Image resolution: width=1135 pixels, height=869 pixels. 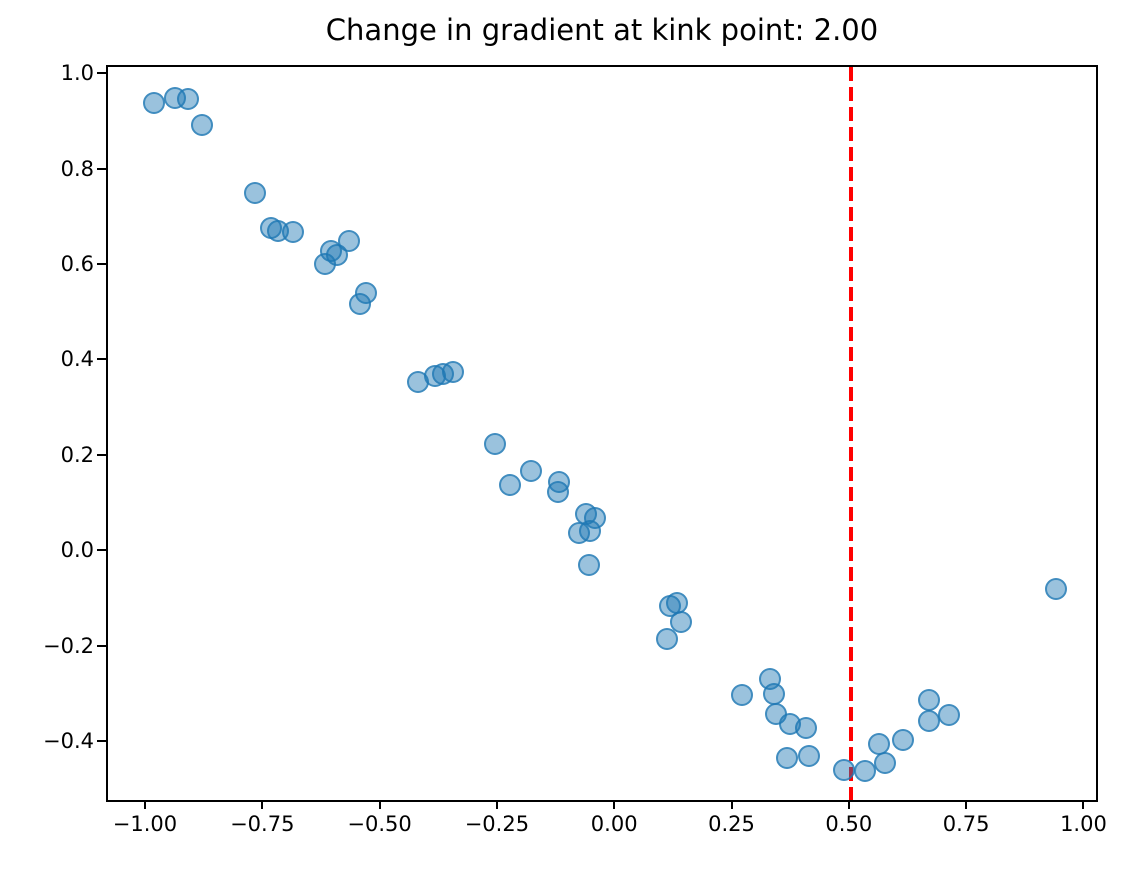 I want to click on x-tick-label: 0.25, so click(x=731, y=824).